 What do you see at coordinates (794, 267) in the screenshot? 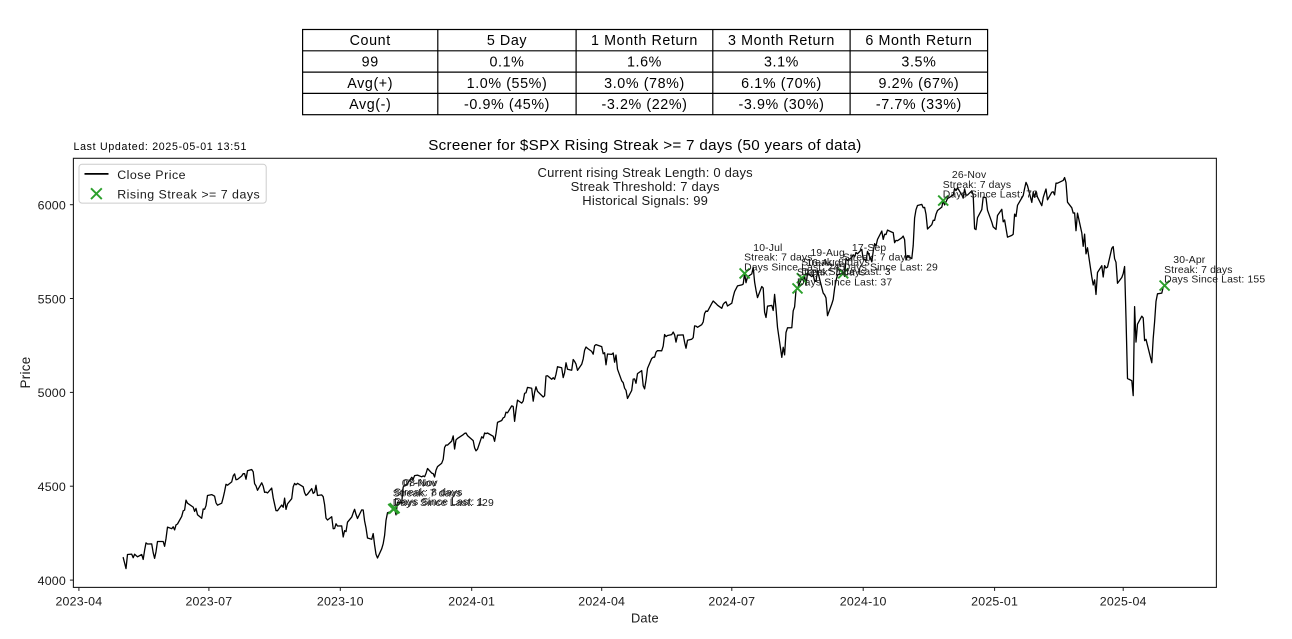
I see `svg-text: Days Since Last: 245` at bounding box center [794, 267].